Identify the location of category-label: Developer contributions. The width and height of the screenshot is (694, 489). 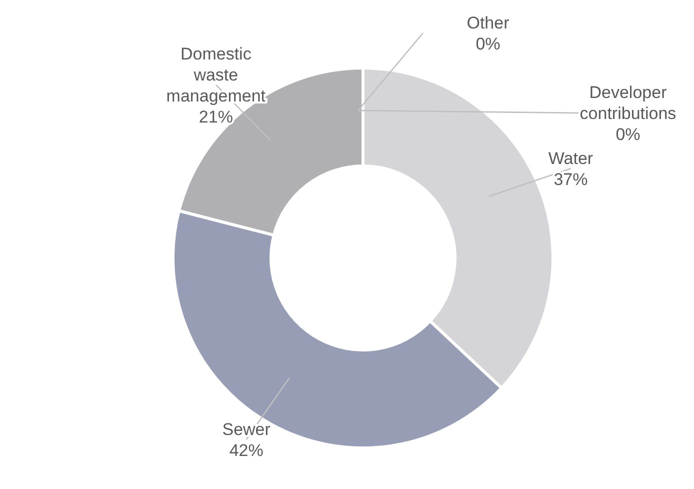
(628, 103).